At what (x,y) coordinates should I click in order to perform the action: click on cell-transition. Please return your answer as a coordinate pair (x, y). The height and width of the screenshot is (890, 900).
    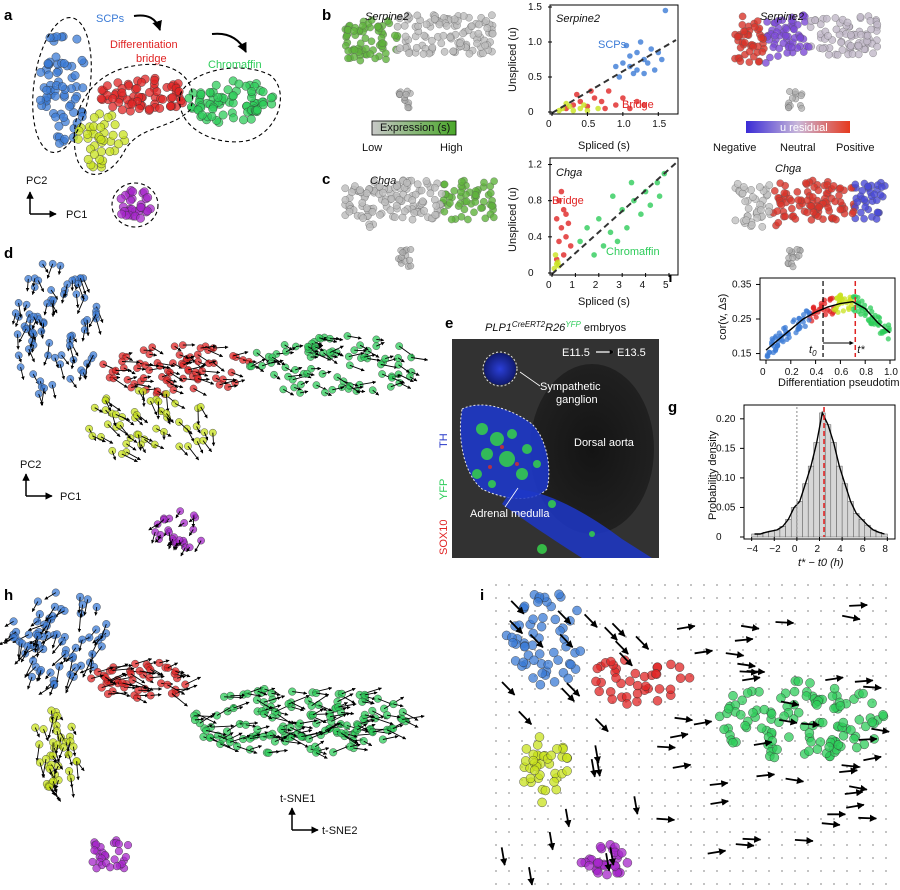
    Looking at the image, I should click on (69, 771).